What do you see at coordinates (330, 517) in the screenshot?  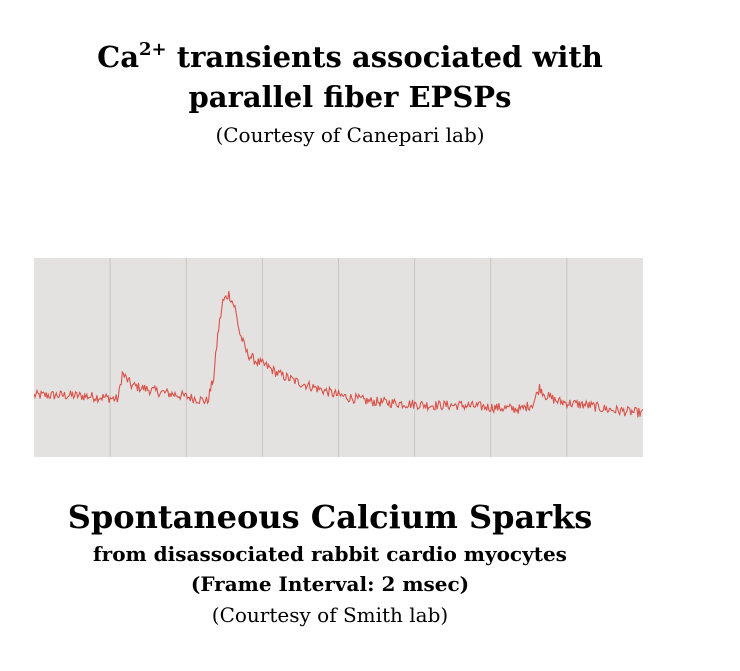 I see `bottom-title: Spontaneous Calcium Sparks` at bounding box center [330, 517].